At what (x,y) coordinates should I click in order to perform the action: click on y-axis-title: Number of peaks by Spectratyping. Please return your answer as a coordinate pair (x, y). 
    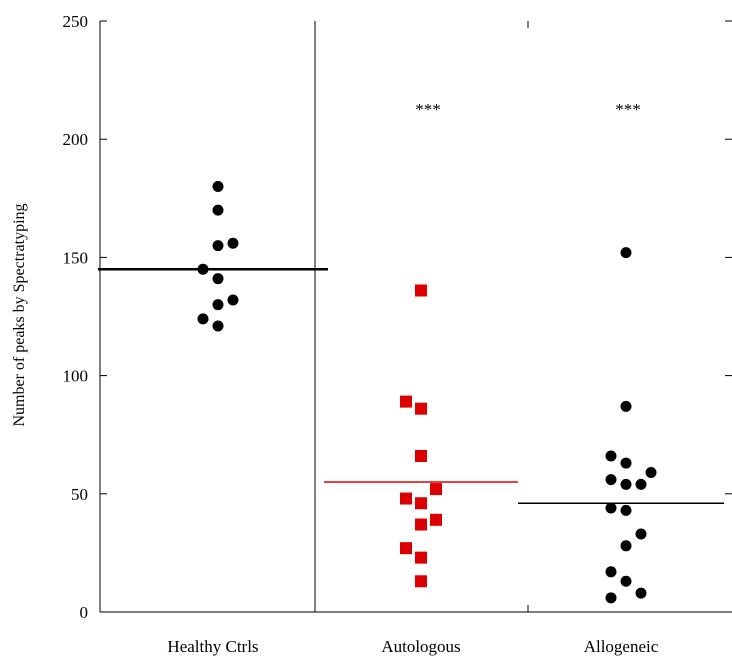
    Looking at the image, I should click on (19, 314).